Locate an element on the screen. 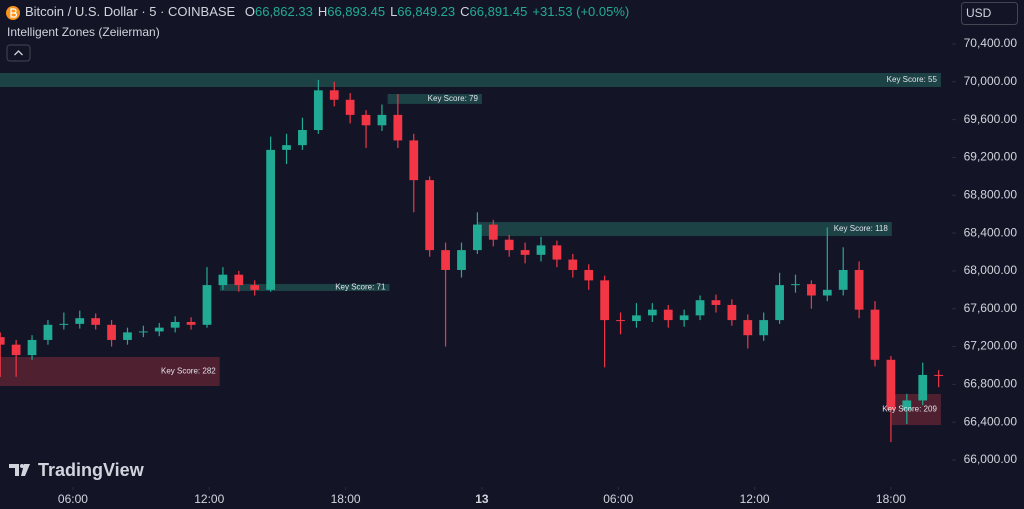 Image resolution: width=1024 pixels, height=509 pixels. logo-icon-dot is located at coordinates (22, 466).